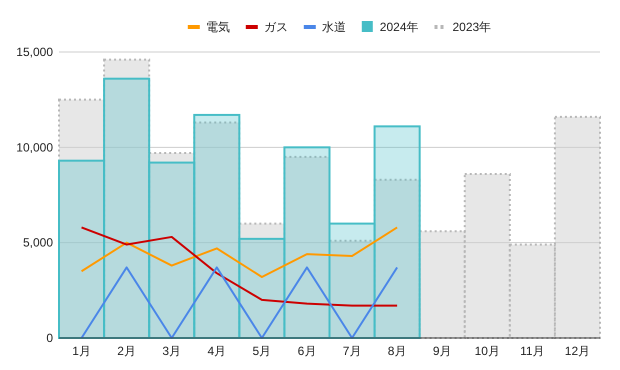  I want to click on x-tick-label: 12月, so click(577, 351).